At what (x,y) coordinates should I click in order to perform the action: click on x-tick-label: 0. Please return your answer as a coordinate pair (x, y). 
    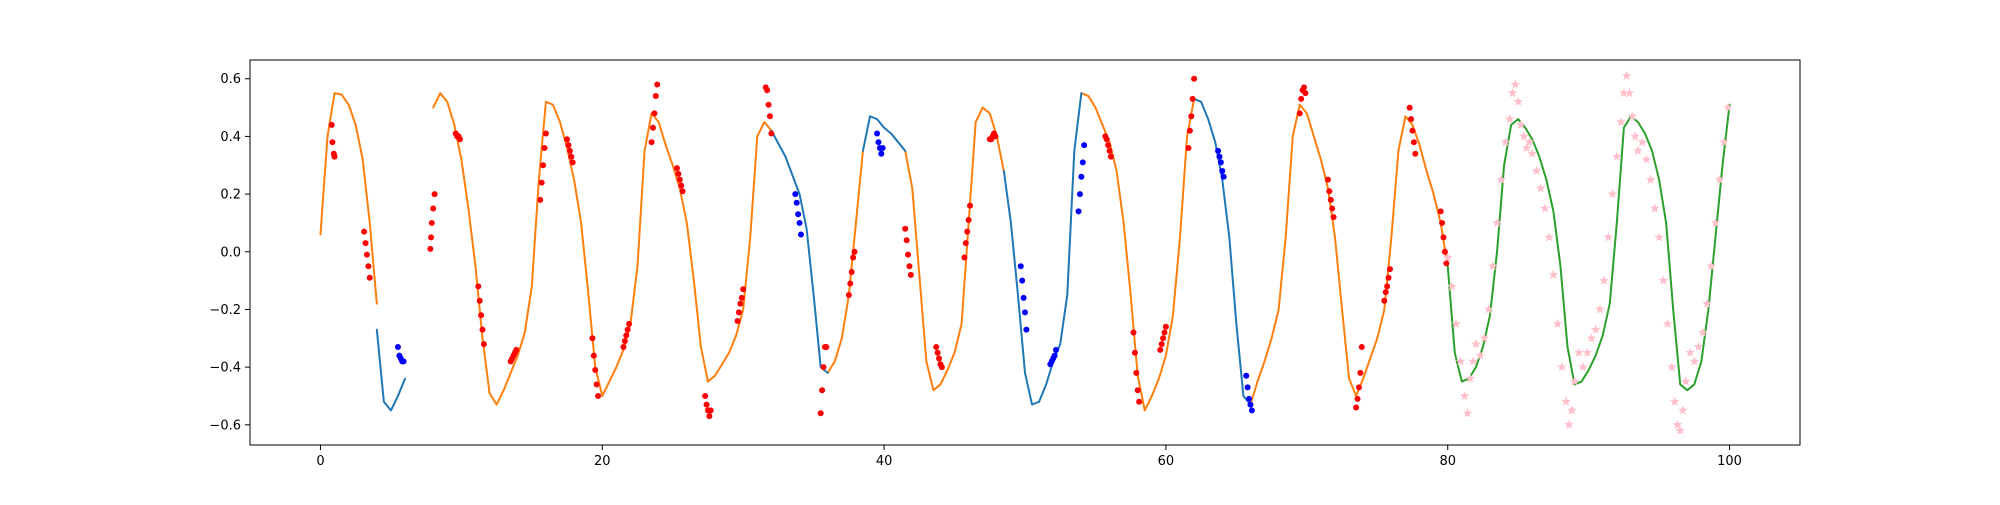
    Looking at the image, I should click on (320, 461).